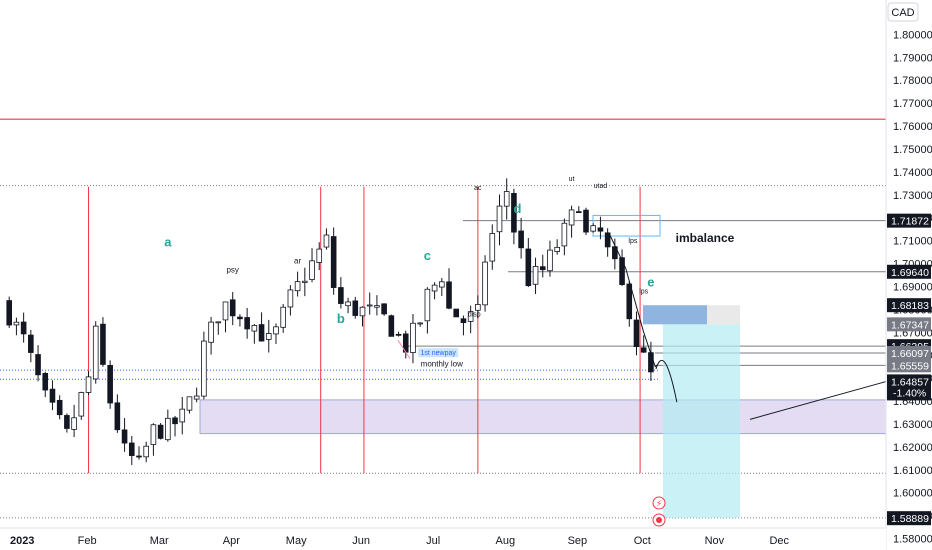 This screenshot has width=932, height=550. I want to click on price-level-tag: 1.58889, so click(909, 518).